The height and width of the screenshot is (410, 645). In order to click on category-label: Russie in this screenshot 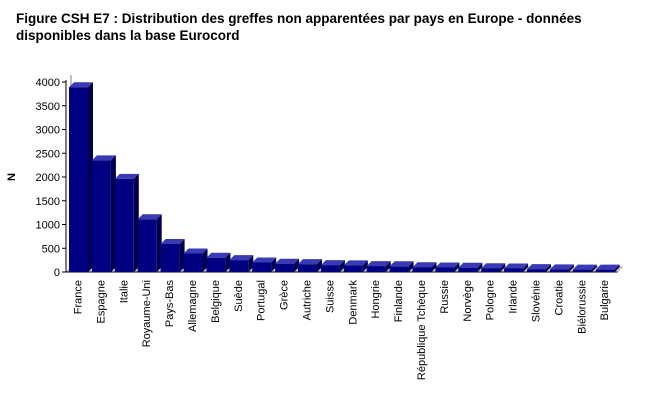, I will do `click(445, 297)`.